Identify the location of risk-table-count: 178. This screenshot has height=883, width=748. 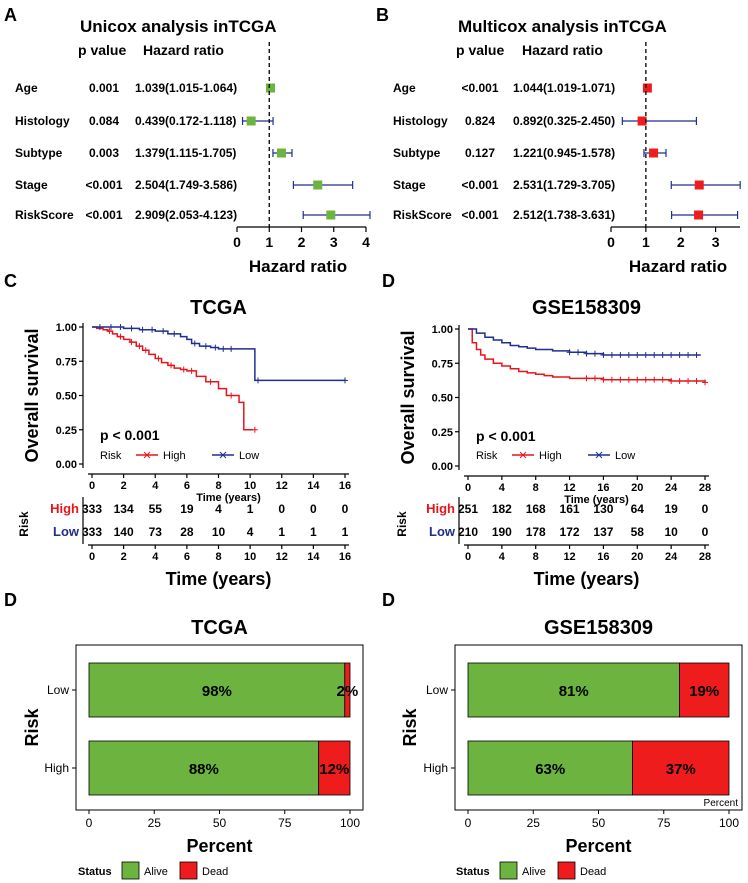
(536, 532).